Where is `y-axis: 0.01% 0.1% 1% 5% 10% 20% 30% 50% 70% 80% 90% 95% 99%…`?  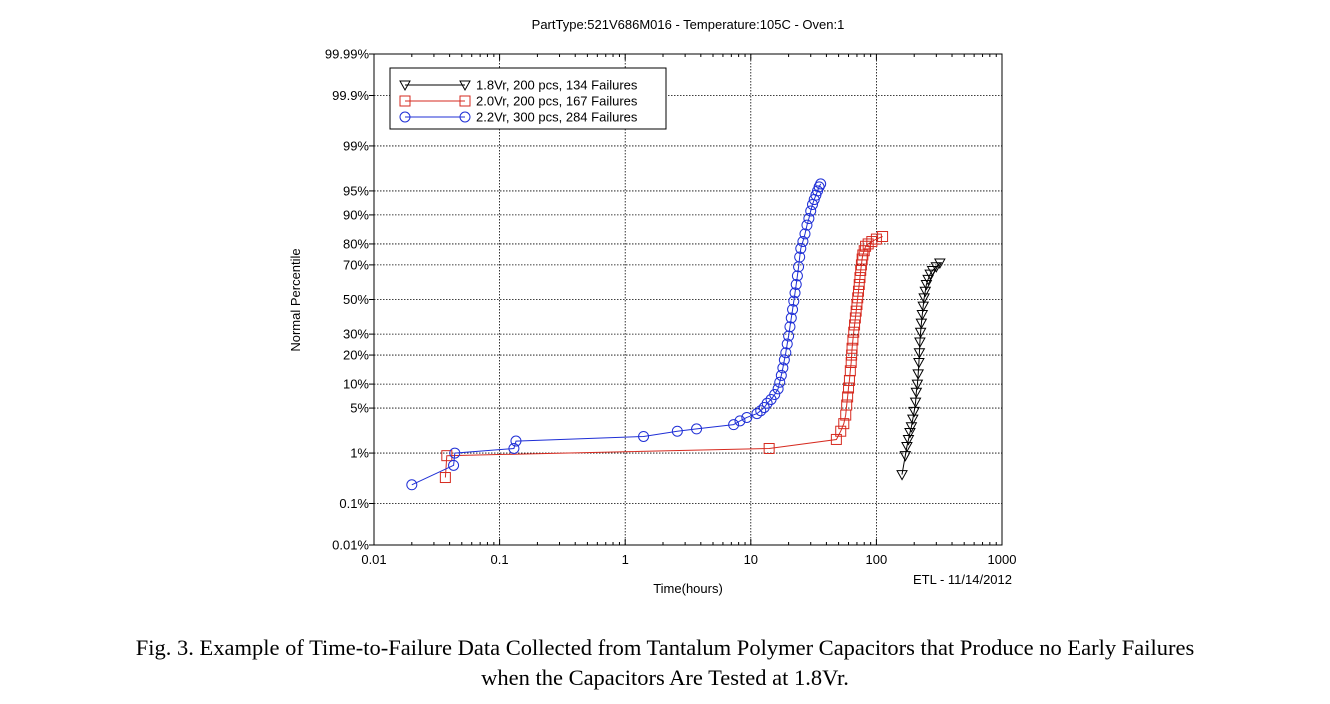 y-axis: 0.01% 0.1% 1% 5% 10% 20% 30% 50% 70% 80% 90% 95% 99%… is located at coordinates (349, 300).